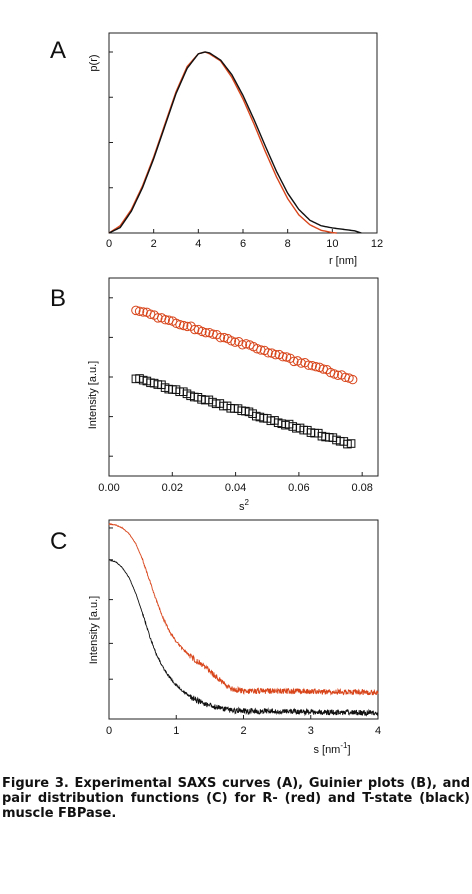  Describe the element at coordinates (244, 505) in the screenshot. I see `panel-b-xlabel: s2` at that location.